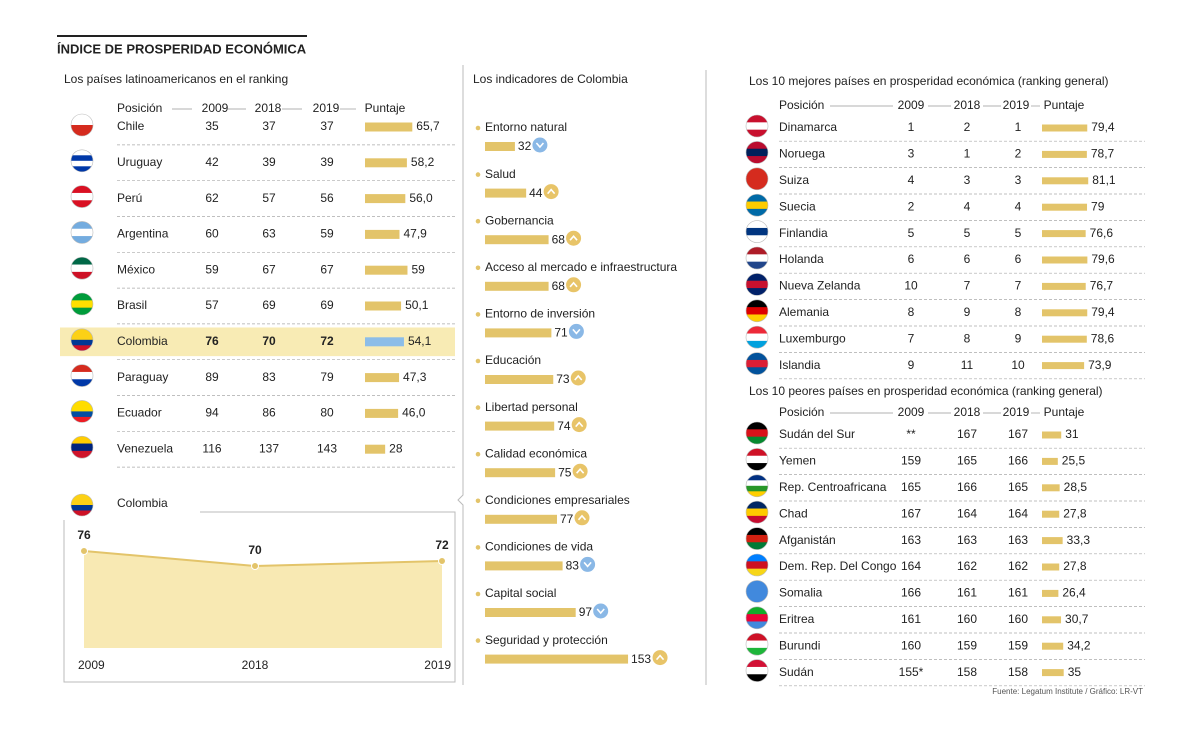 The image size is (1200, 731). Describe the element at coordinates (641, 659) in the screenshot. I see `indicator-value: 153` at that location.